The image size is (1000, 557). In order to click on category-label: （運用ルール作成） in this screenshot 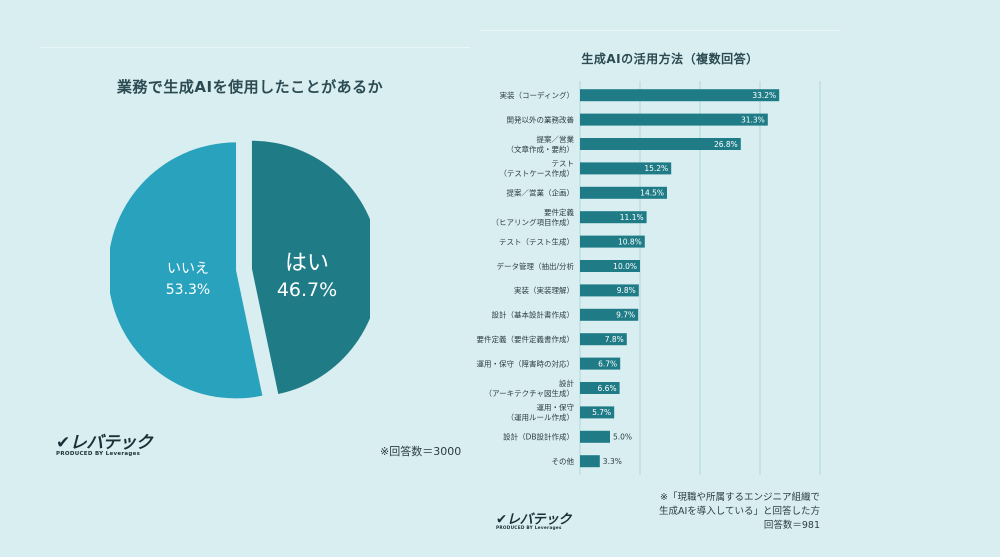, I will do `click(541, 417)`.